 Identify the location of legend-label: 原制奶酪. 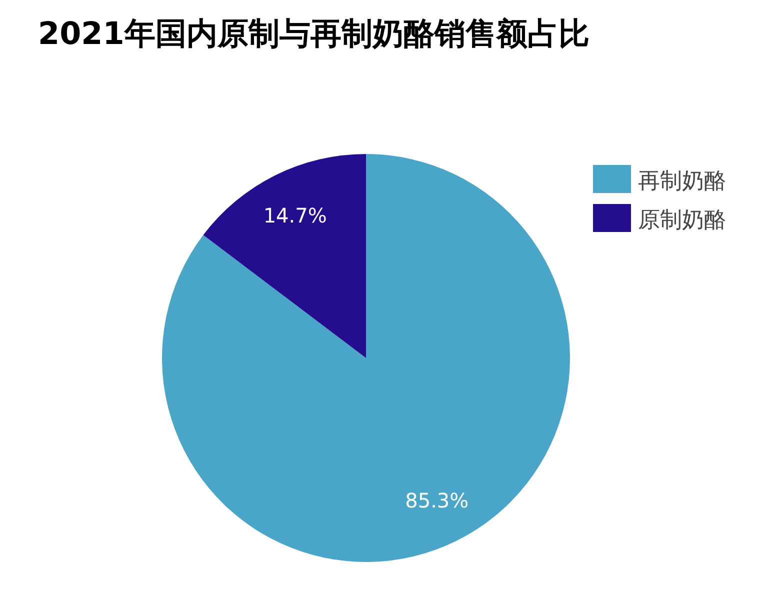
(682, 220).